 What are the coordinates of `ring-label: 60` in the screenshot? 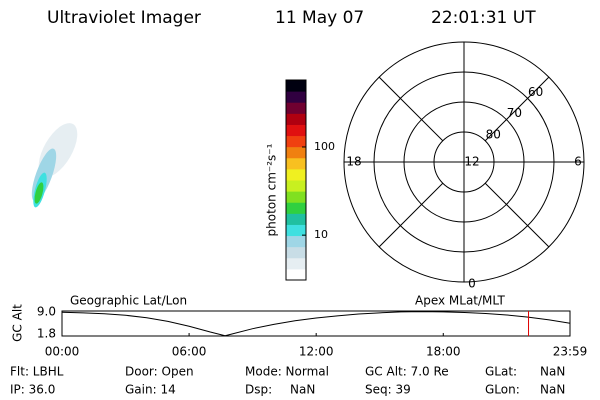 It's located at (535, 92).